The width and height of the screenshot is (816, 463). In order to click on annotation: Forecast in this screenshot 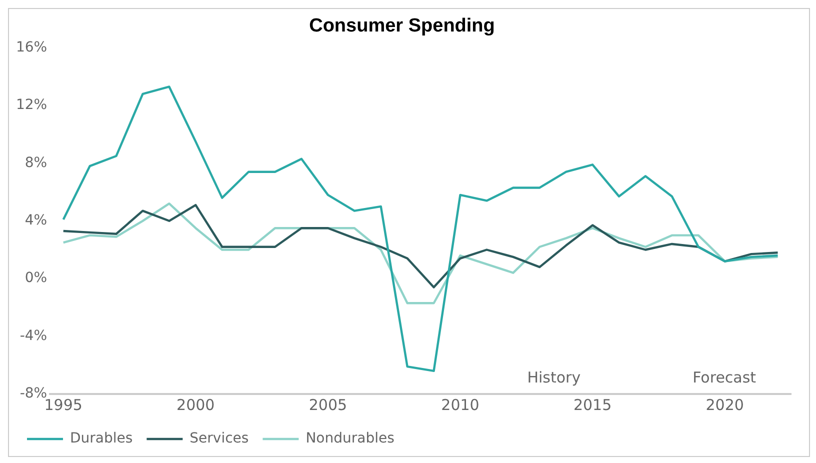, I will do `click(724, 377)`.